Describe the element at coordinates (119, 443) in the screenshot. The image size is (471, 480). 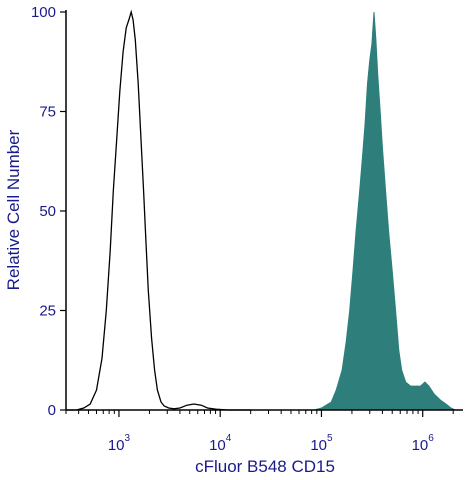
I see `x-tick-label: 10³` at that location.